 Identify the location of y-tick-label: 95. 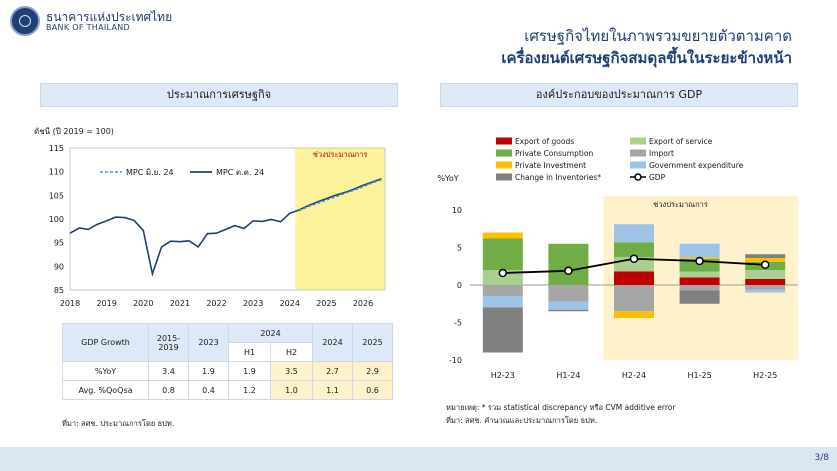
(59, 243).